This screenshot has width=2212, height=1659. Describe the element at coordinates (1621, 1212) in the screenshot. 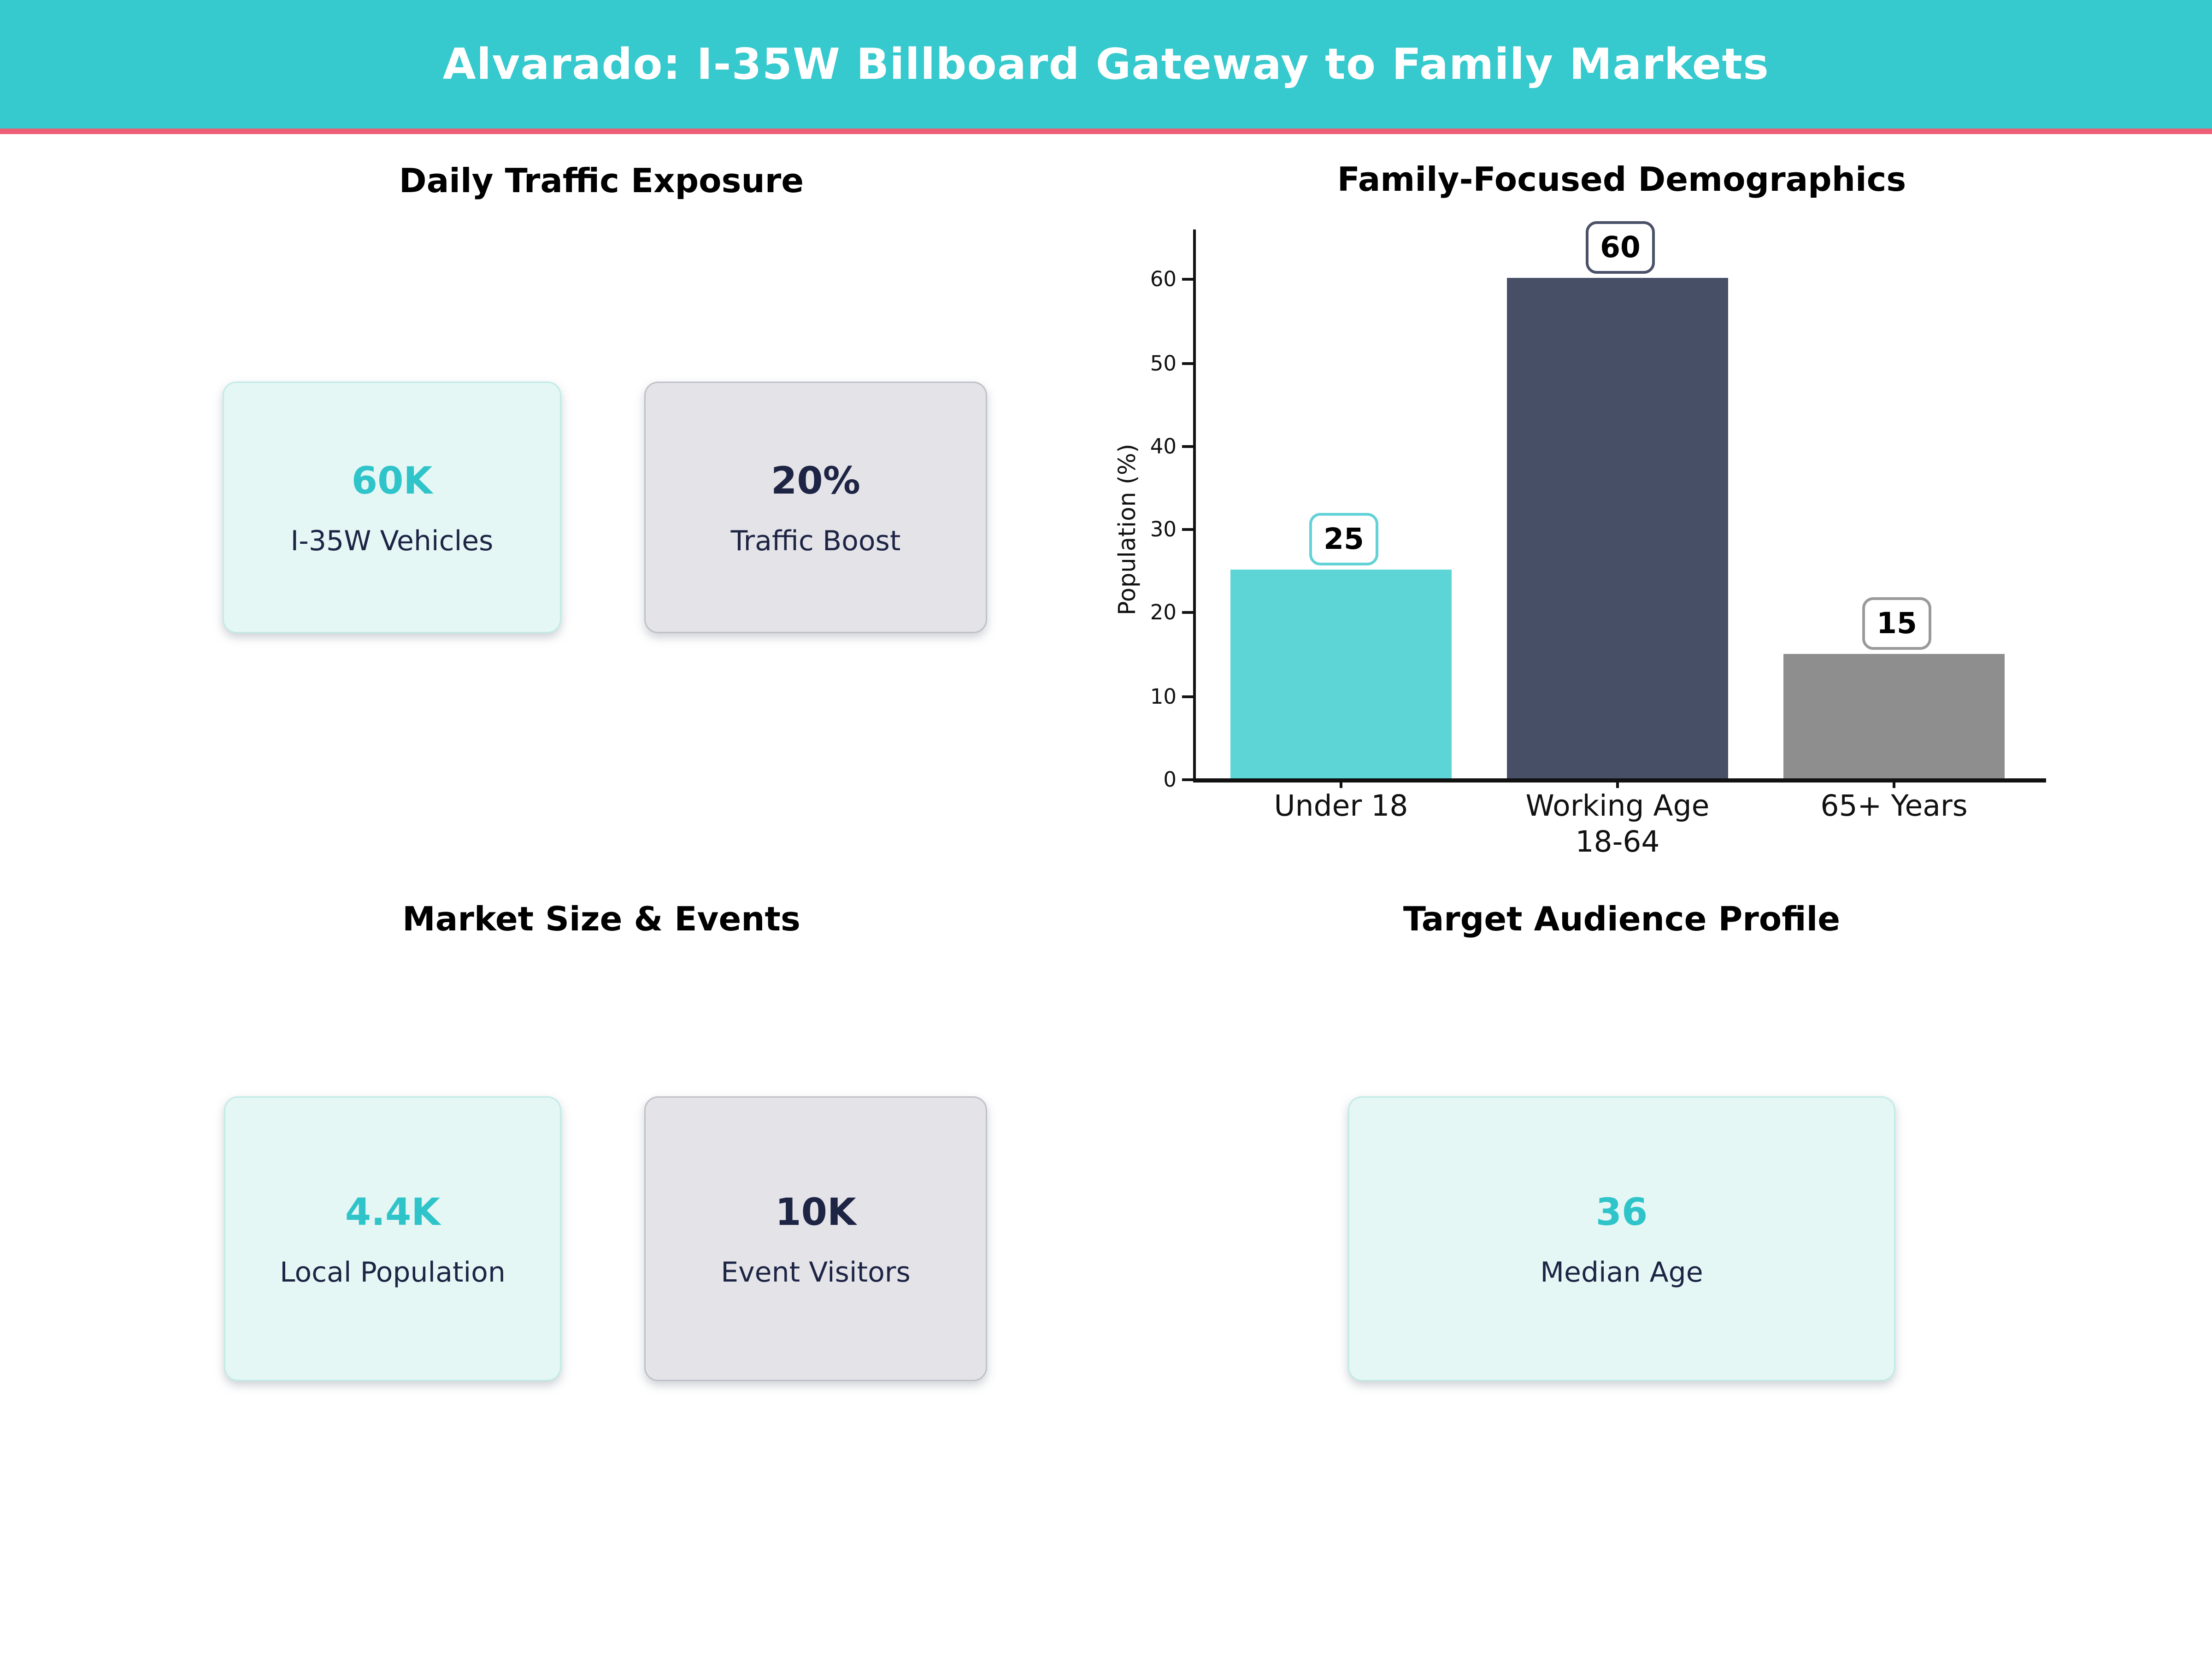

I see `stat-value: 36` at that location.